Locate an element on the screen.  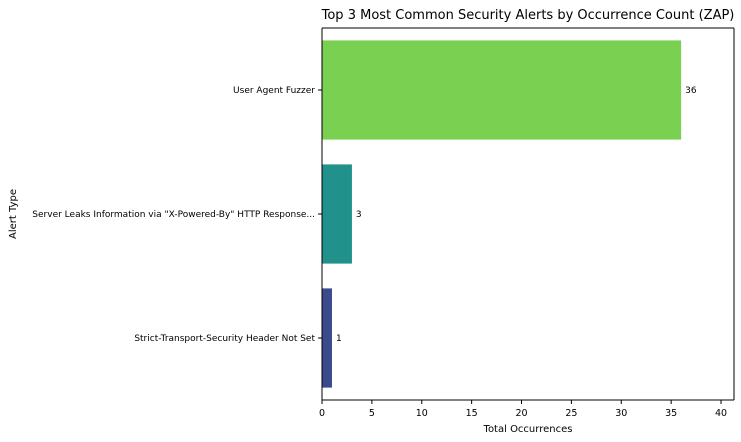
data-label-3: 1 is located at coordinates (339, 339).